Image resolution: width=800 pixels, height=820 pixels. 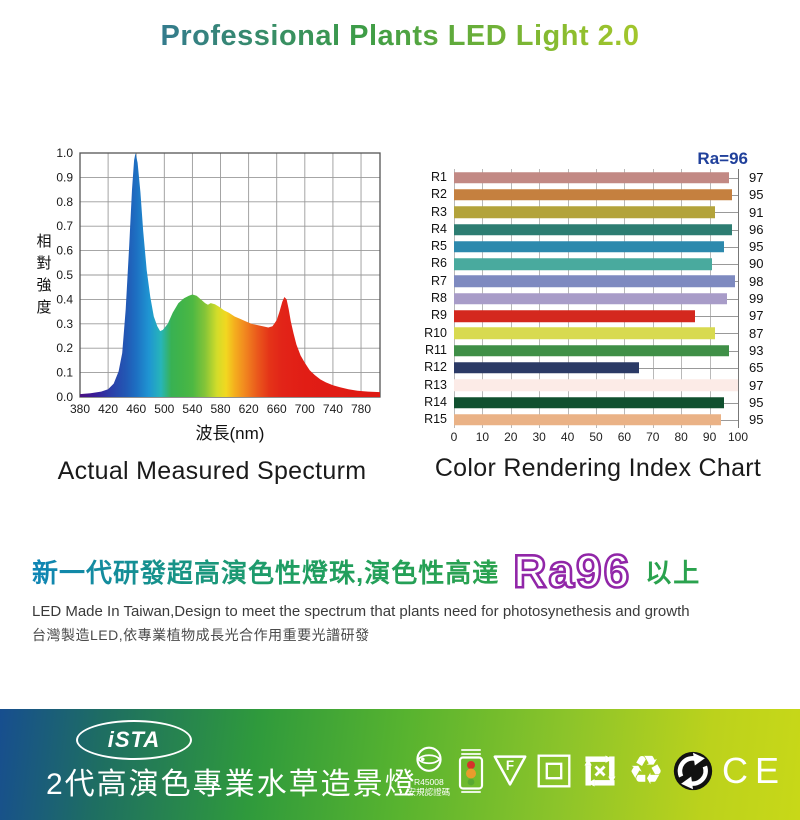 What do you see at coordinates (435, 332) in the screenshot?
I see `cri-row-label: R10` at bounding box center [435, 332].